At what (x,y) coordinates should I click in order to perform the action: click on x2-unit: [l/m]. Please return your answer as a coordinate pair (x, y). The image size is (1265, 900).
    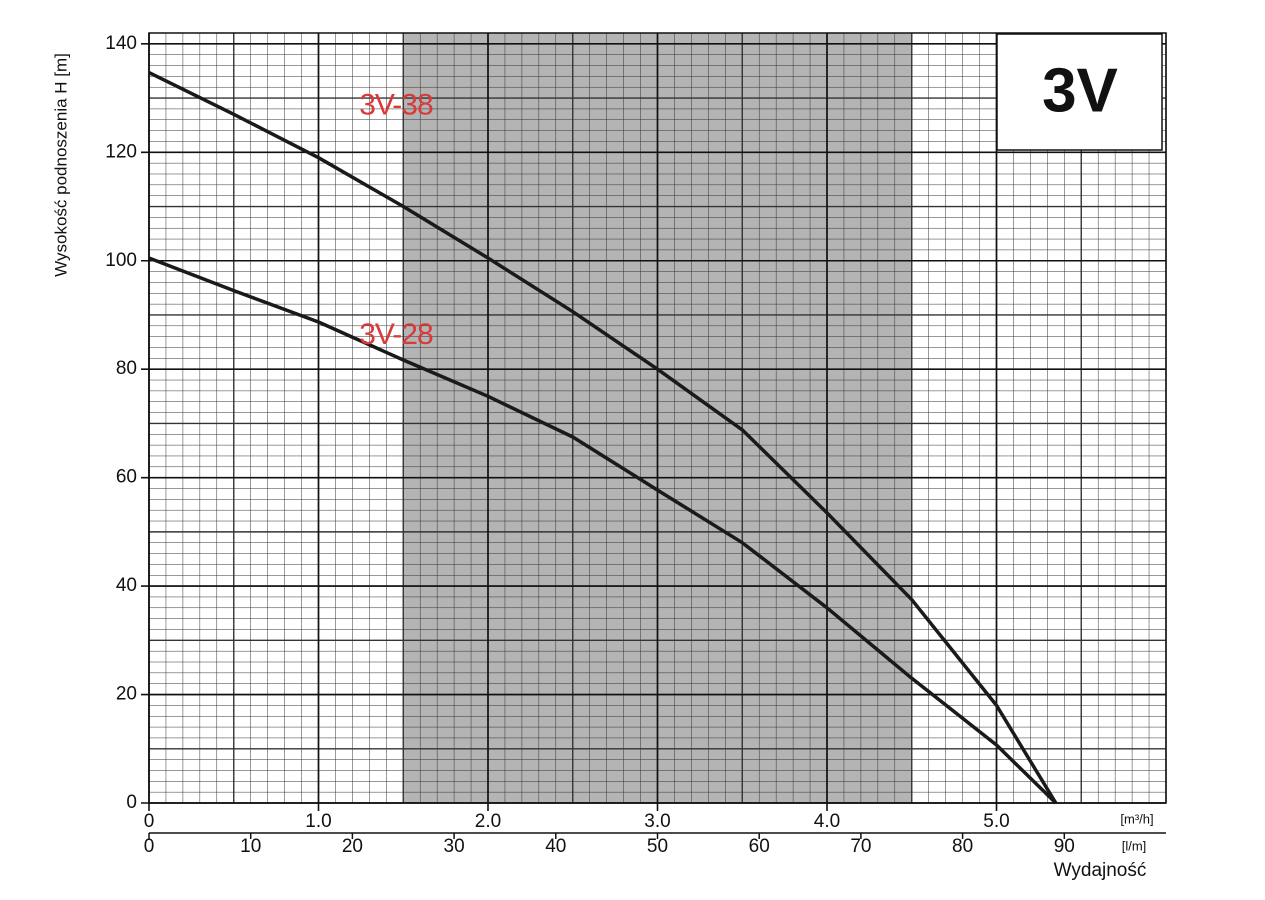
    Looking at the image, I should click on (1134, 845).